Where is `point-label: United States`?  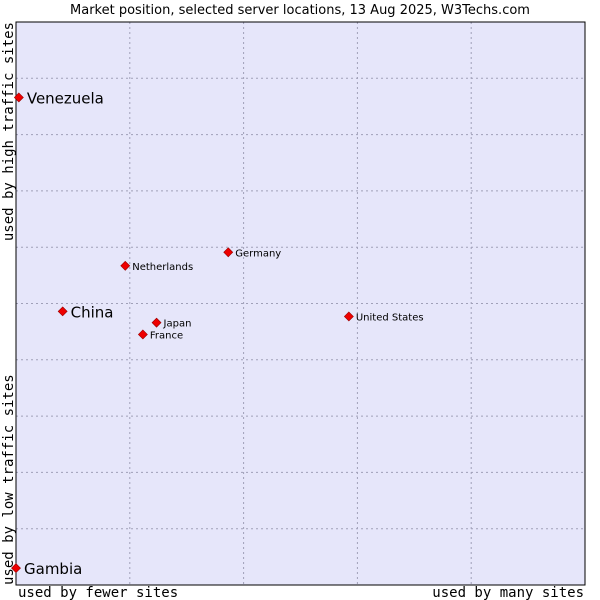
point-label: United States is located at coordinates (390, 317).